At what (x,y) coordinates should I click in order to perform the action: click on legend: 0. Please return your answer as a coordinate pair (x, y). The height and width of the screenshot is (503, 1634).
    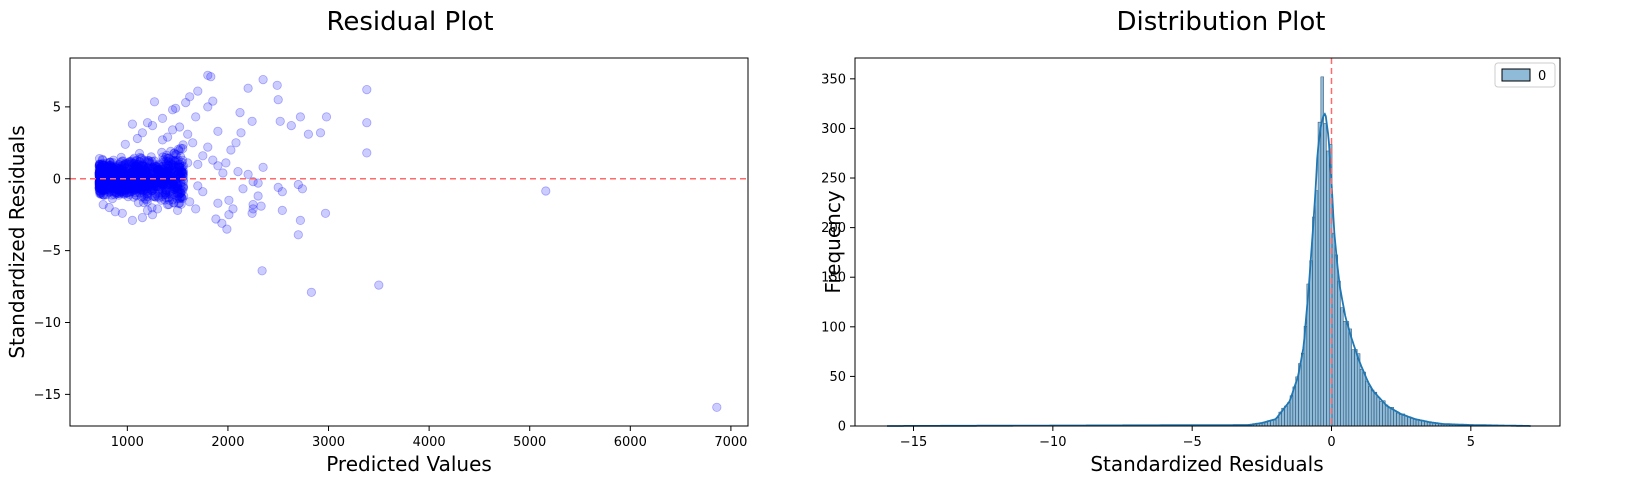
    Looking at the image, I should click on (1525, 75).